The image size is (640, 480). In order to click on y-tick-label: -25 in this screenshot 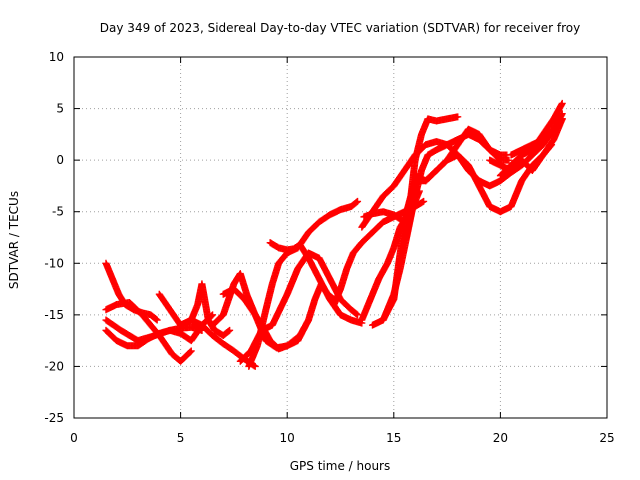, I will do `click(54, 418)`.